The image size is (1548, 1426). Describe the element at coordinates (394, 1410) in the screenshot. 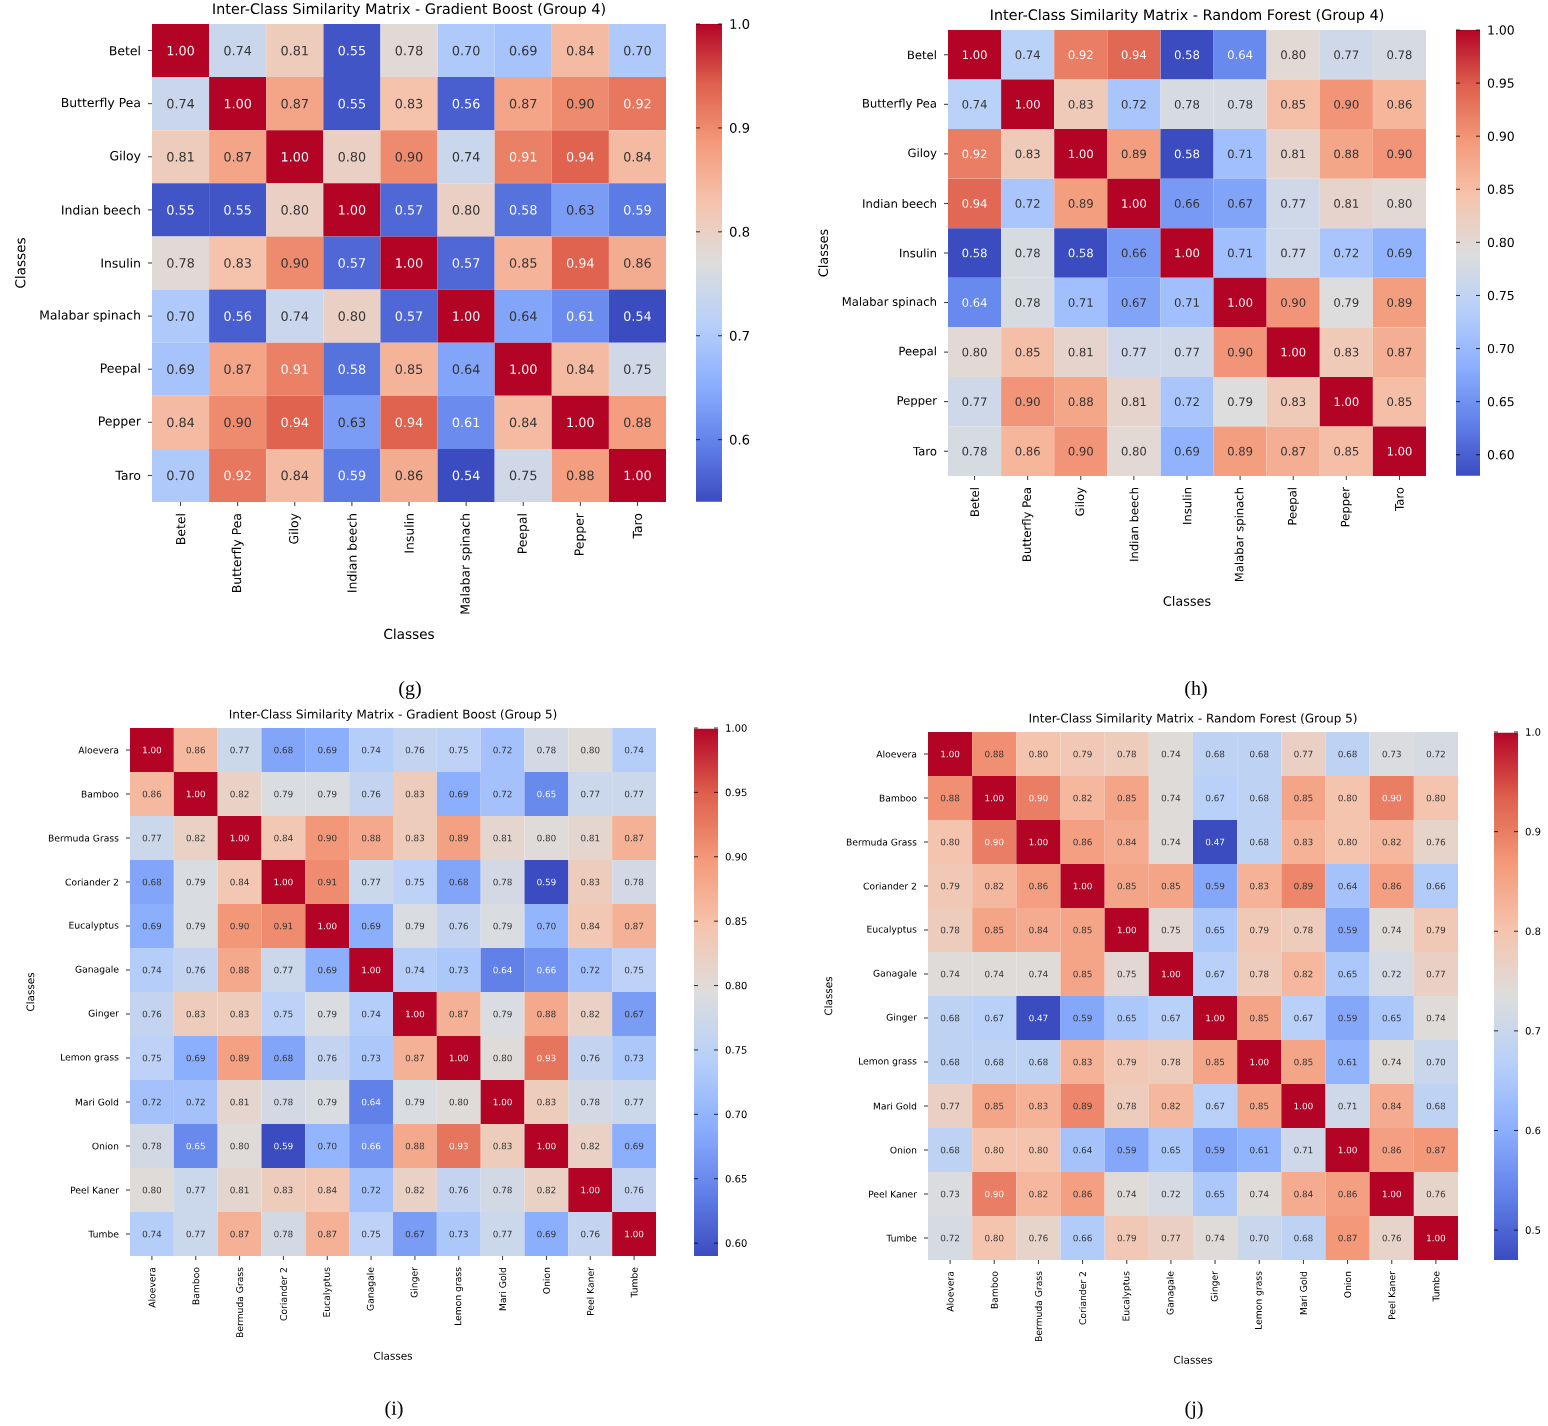

I see `text: (i)` at that location.